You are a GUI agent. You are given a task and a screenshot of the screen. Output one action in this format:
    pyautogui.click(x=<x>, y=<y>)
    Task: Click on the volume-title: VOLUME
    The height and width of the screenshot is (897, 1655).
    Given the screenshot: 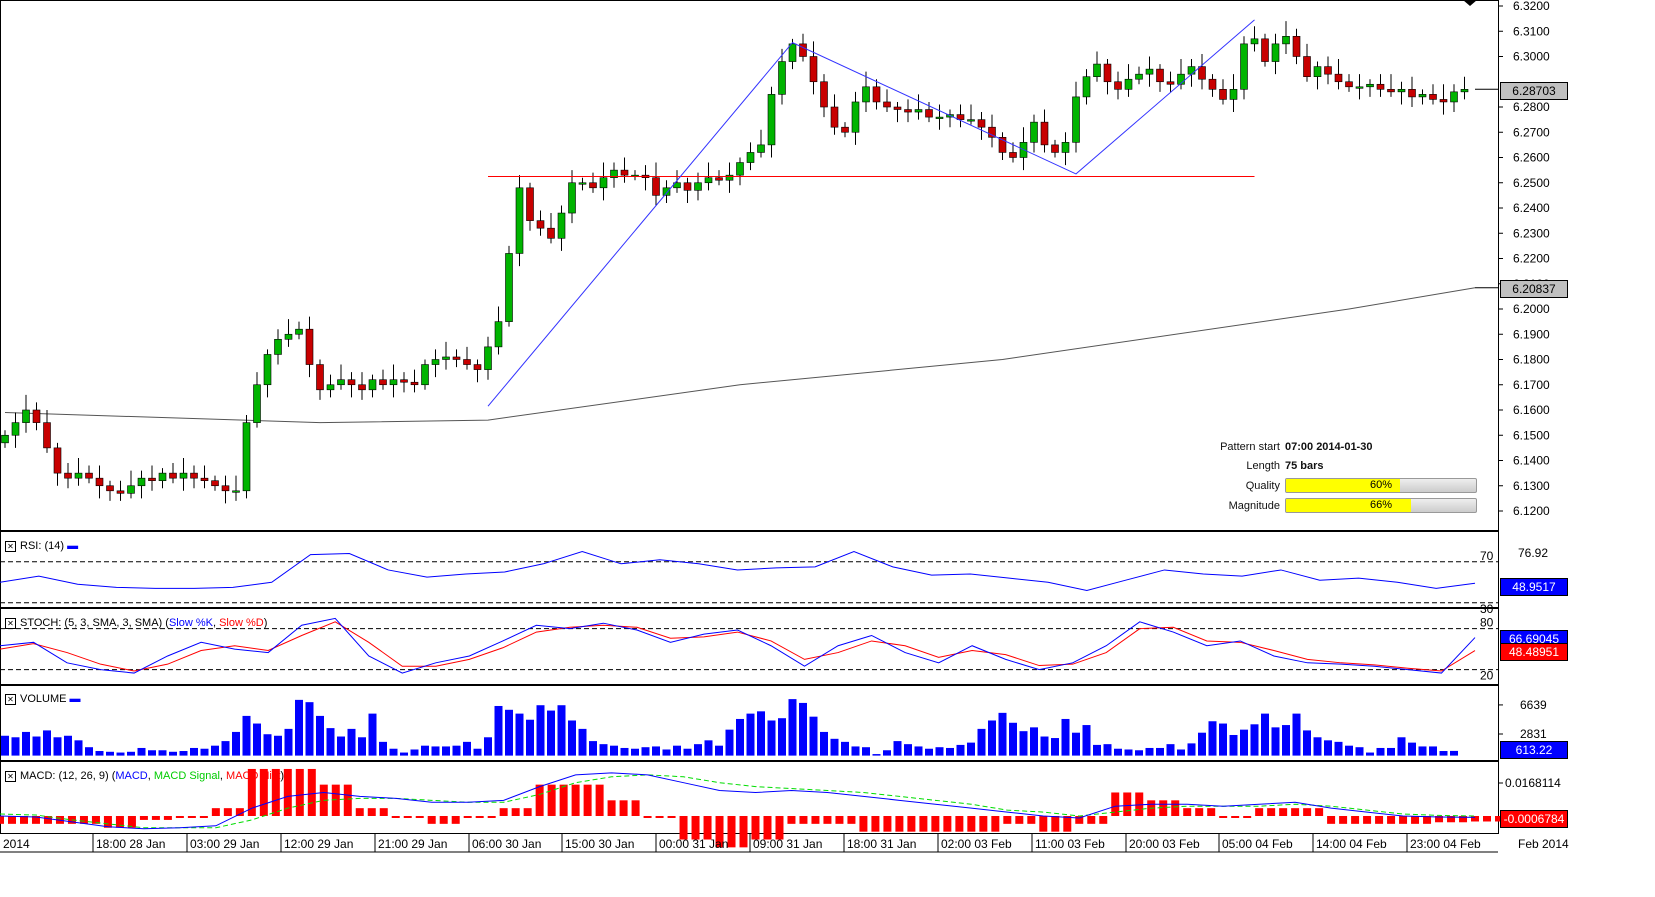 What is the action you would take?
    pyautogui.click(x=43, y=699)
    